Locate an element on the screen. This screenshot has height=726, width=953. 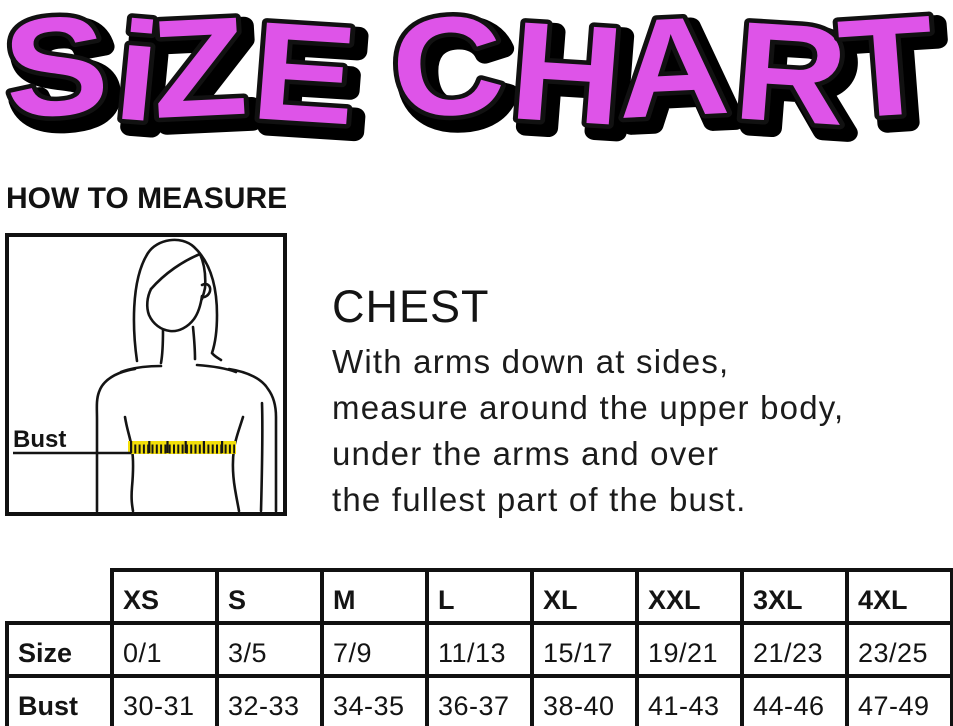
table-cell: 3/5 is located at coordinates (269, 649).